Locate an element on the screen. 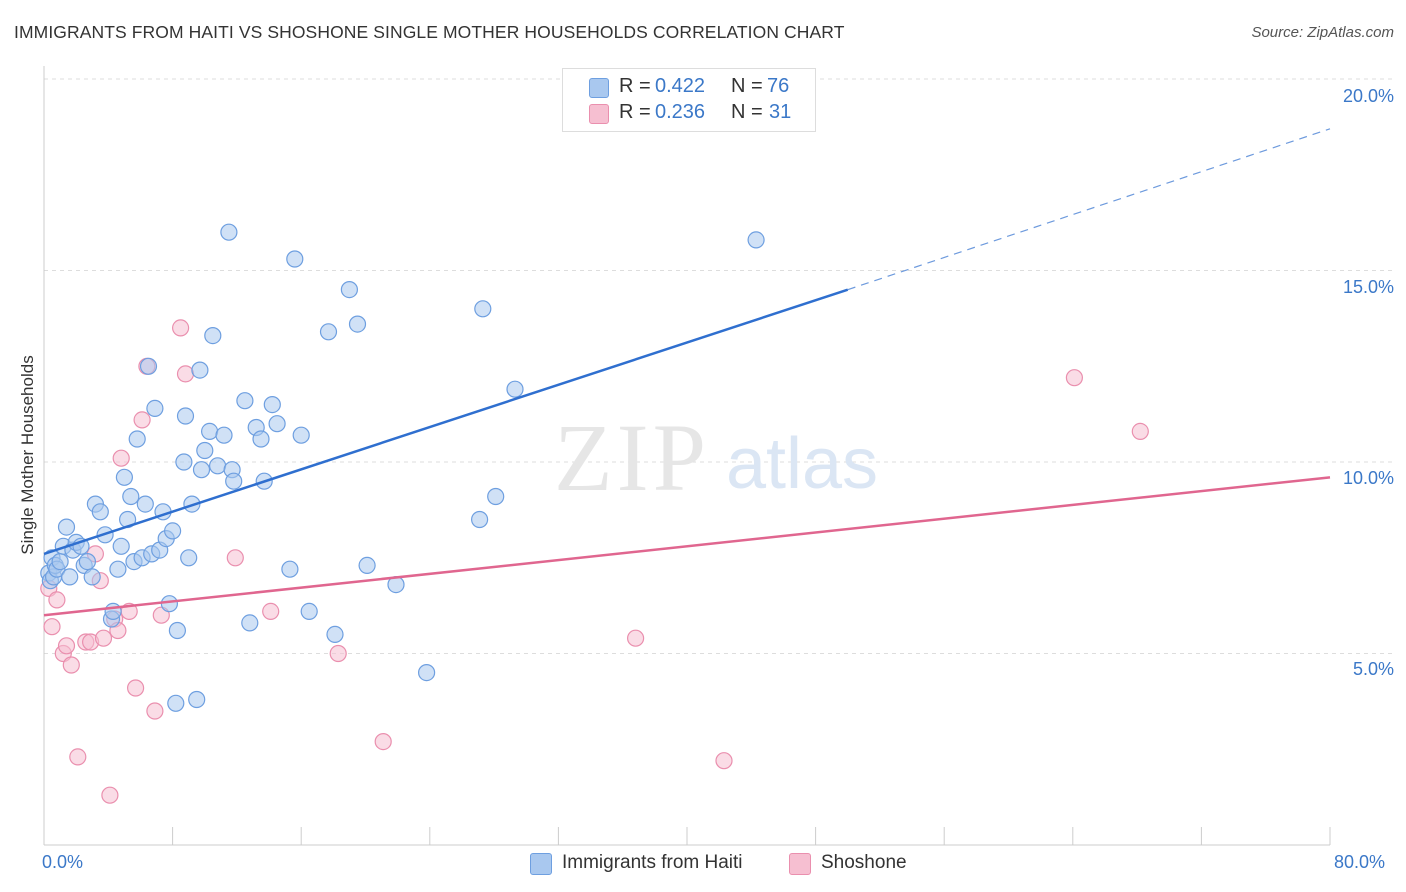 The width and height of the screenshot is (1406, 892). shoshone-n-label: N = is located at coordinates (747, 112).